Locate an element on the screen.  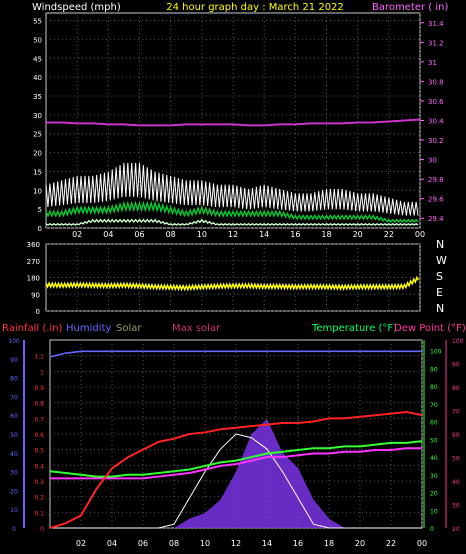
clim-x-tick: 20 is located at coordinates (360, 543).